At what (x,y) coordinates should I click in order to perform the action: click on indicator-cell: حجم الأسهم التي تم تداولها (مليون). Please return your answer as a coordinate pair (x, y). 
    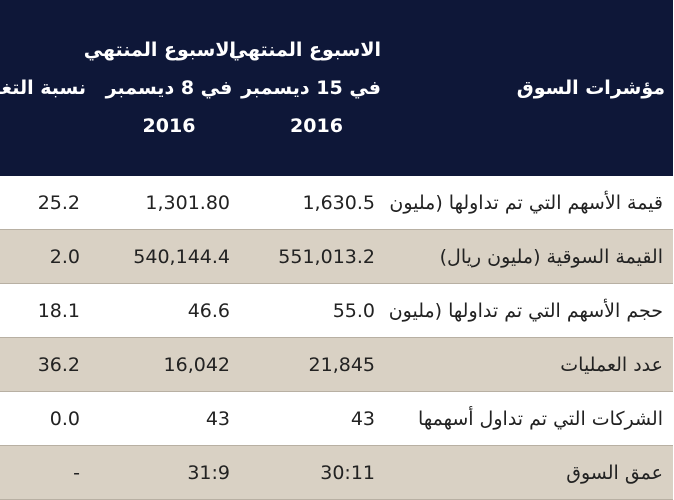
    Looking at the image, I should click on (532, 310).